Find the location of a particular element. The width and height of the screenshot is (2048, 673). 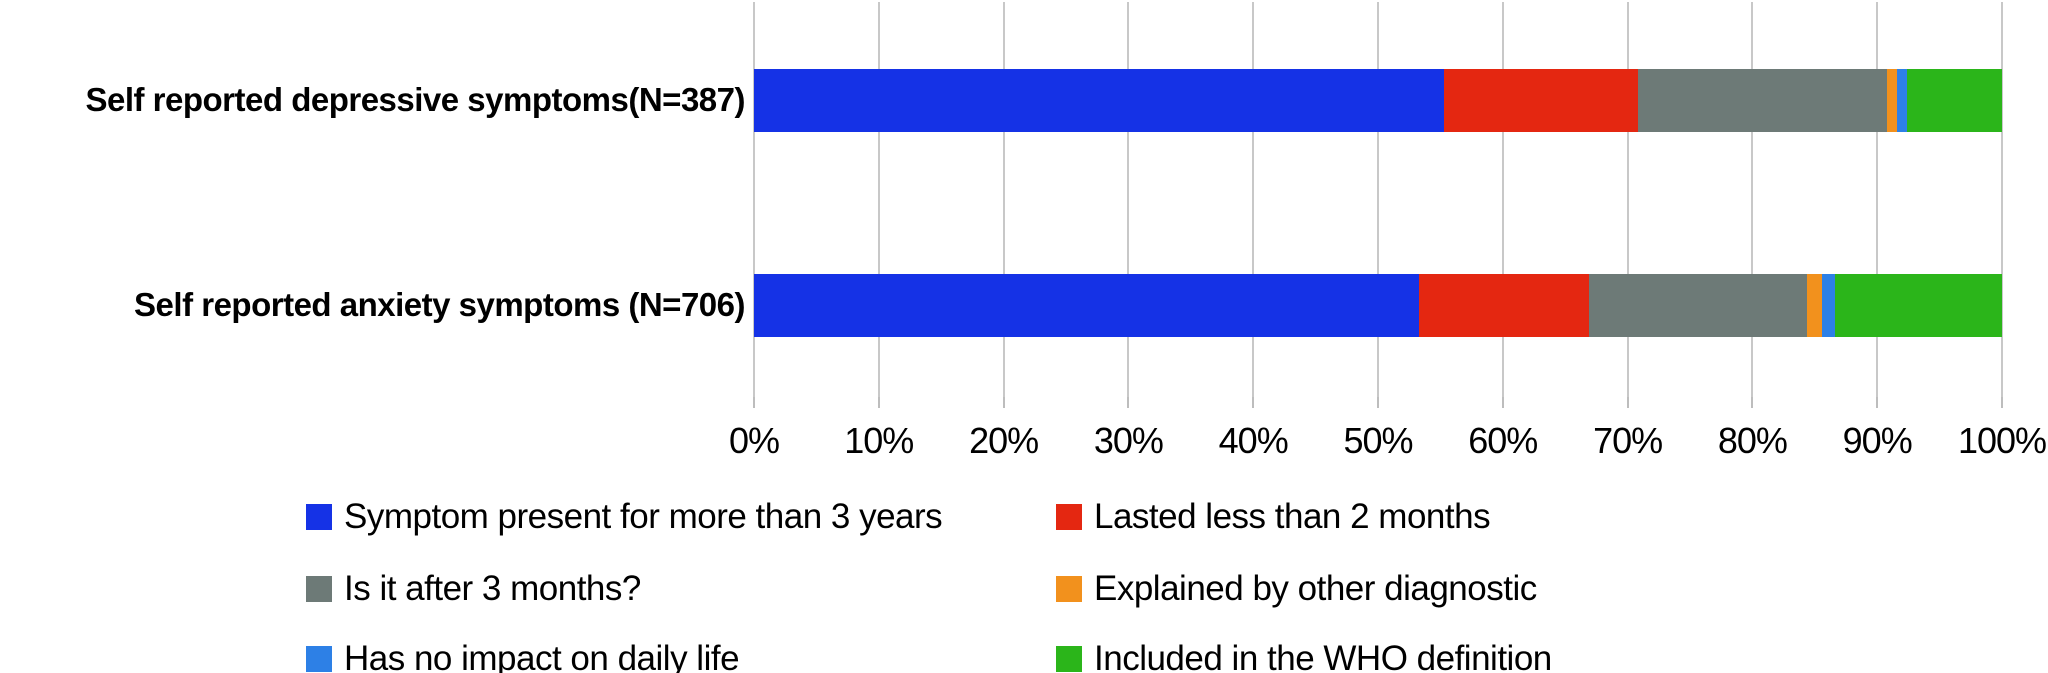

legend-item: Included in the WHO definition is located at coordinates (1304, 655).